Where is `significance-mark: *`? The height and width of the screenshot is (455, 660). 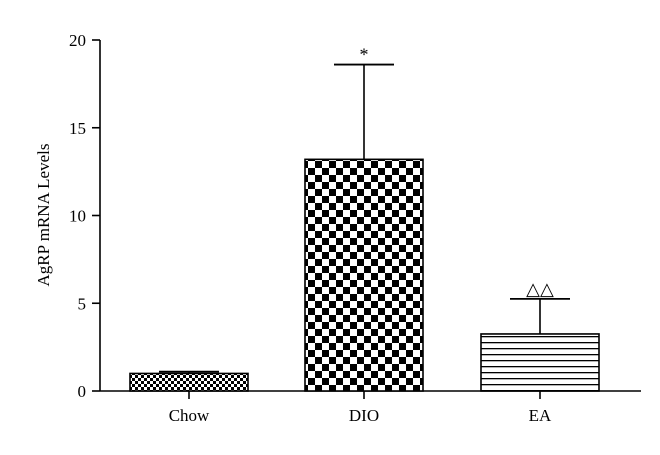
significance-mark: * is located at coordinates (364, 55).